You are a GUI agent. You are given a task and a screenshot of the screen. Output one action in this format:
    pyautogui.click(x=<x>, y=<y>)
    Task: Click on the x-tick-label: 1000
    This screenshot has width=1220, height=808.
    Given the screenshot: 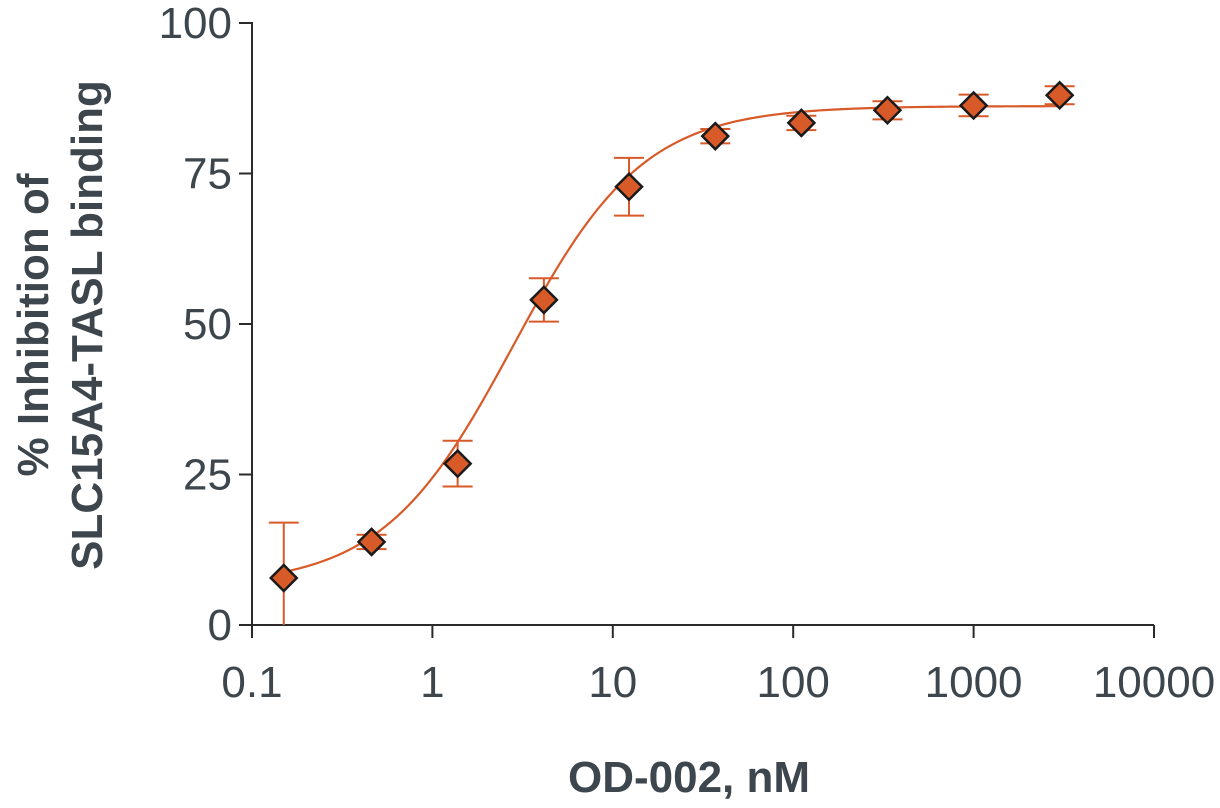 What is the action you would take?
    pyautogui.click(x=974, y=682)
    